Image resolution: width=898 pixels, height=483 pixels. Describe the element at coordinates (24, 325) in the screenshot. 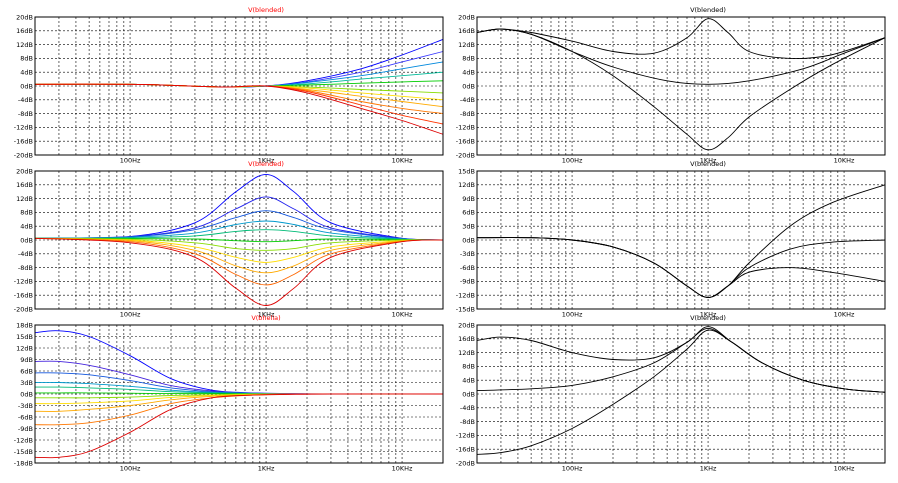

I see `y-tick-label: 18dB` at that location.